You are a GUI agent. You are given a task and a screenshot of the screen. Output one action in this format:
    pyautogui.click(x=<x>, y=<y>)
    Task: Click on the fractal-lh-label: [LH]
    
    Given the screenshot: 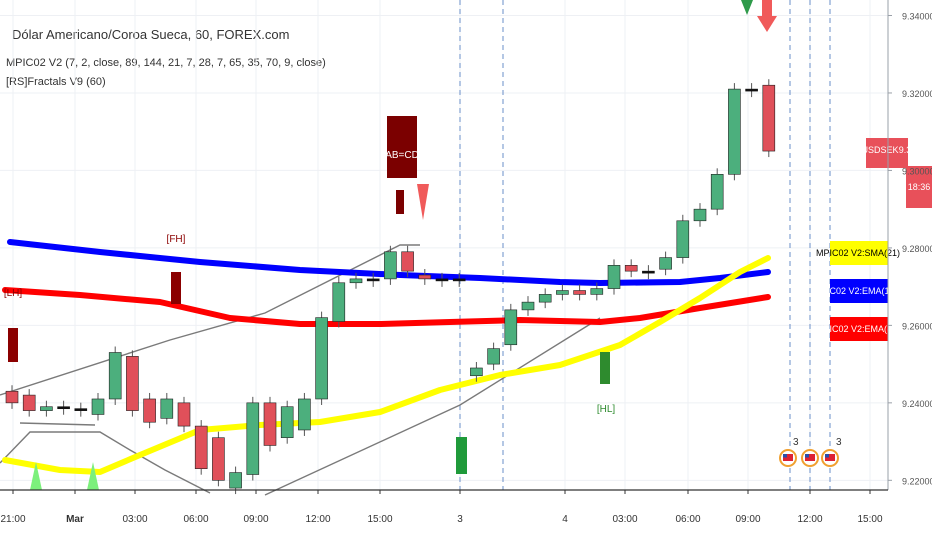 What is the action you would take?
    pyautogui.click(x=13, y=293)
    